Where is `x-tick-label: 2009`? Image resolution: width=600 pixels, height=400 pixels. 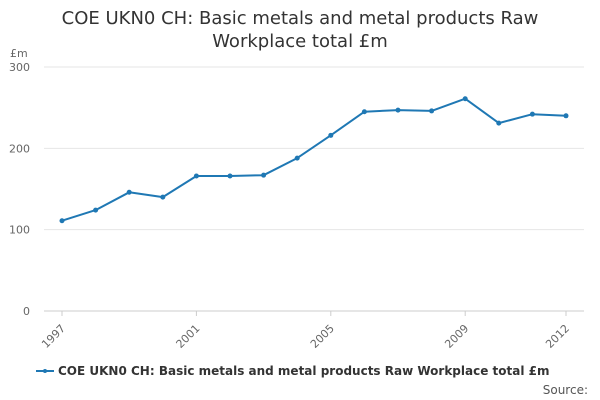 x-tick-label: 2009 is located at coordinates (456, 336).